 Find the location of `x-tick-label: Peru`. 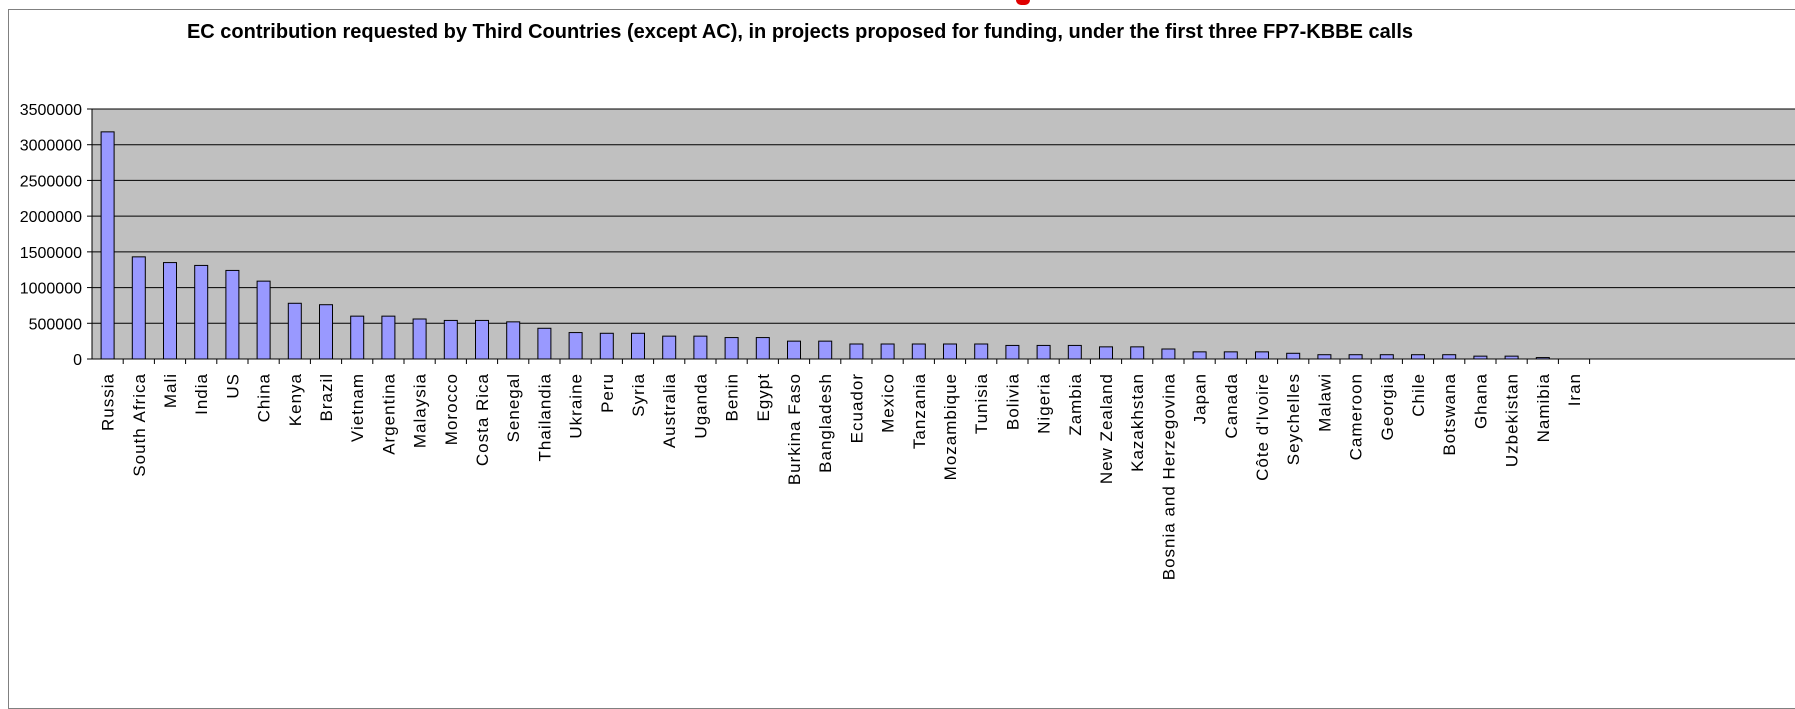

x-tick-label: Peru is located at coordinates (607, 393).